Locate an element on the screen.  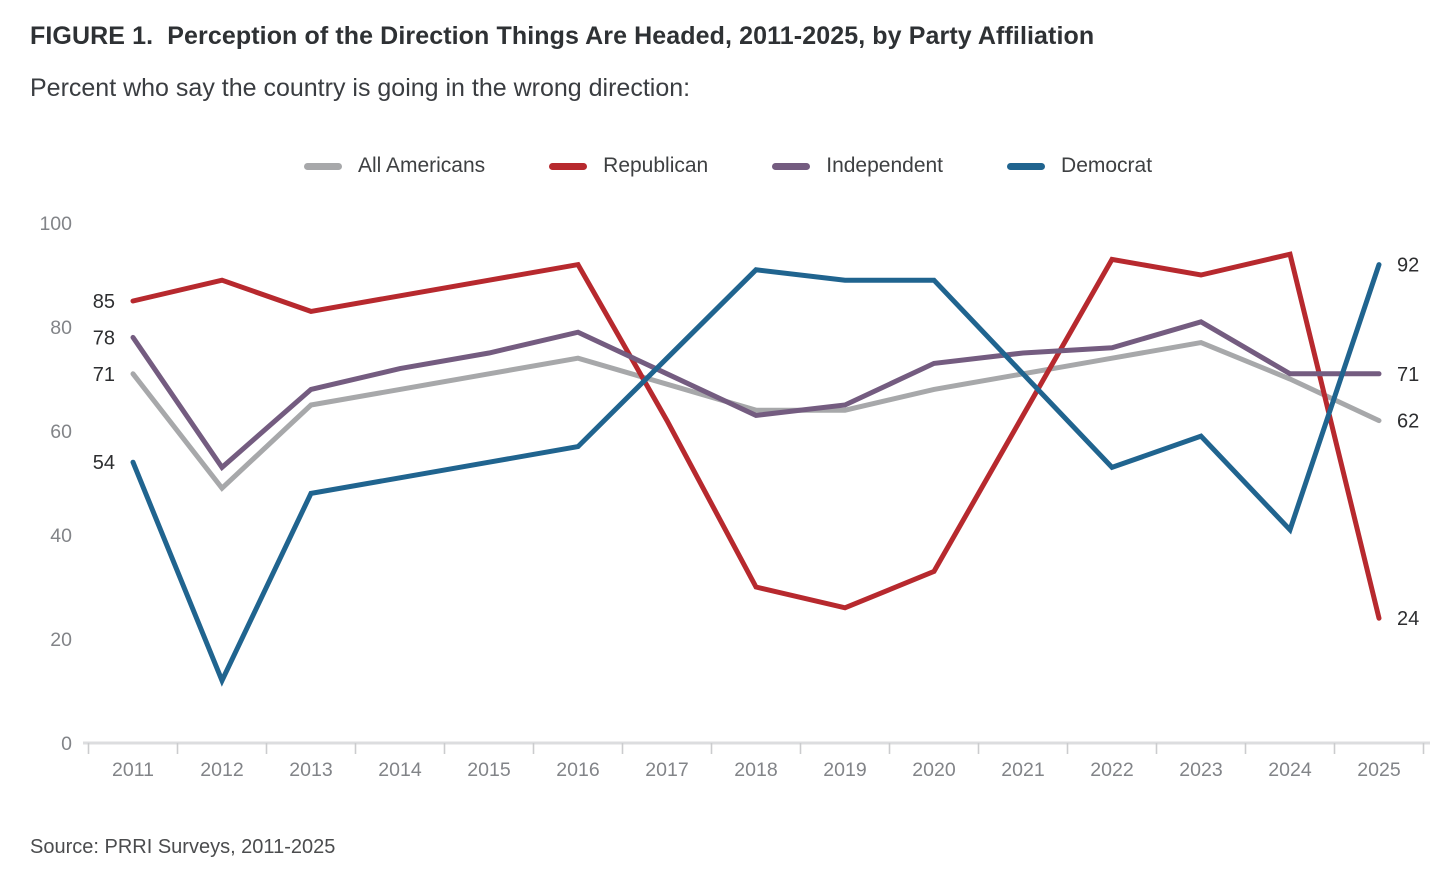
legend-label: All Americans is located at coordinates (421, 165).